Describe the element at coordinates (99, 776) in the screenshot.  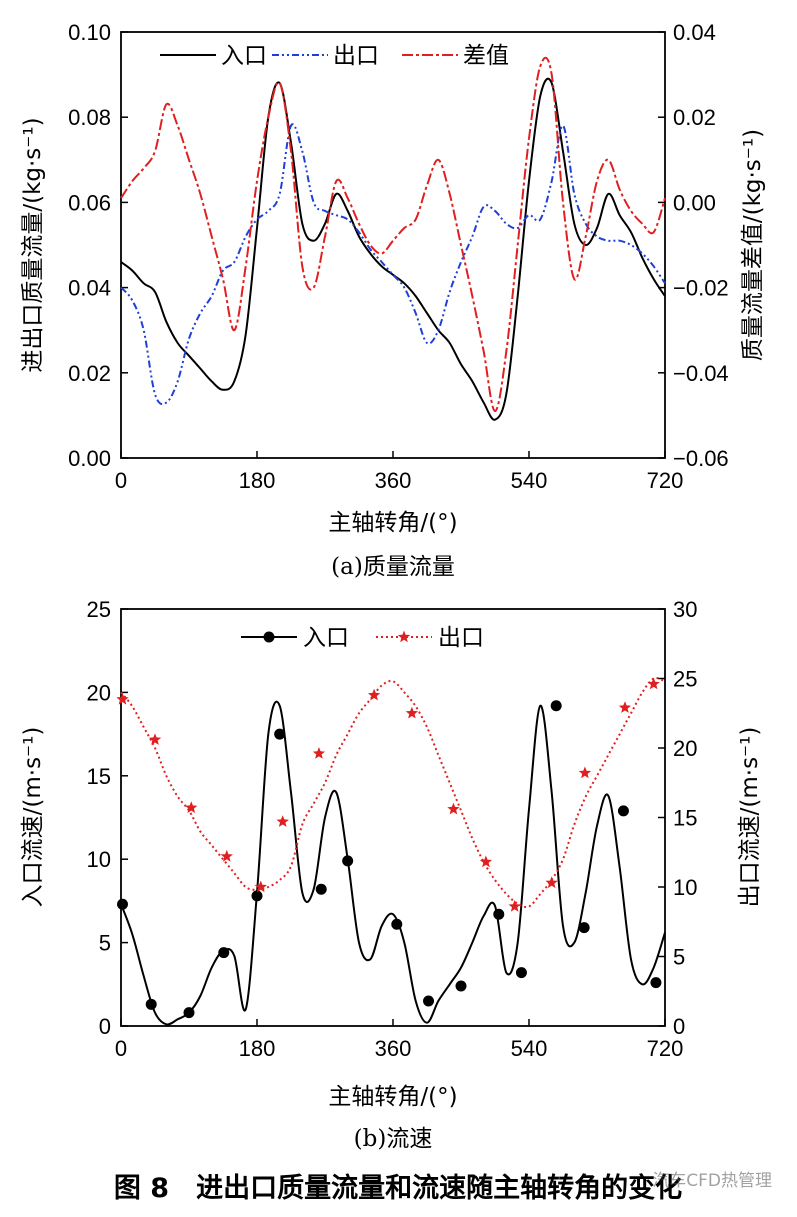
I see `y-tick-label: 15` at that location.